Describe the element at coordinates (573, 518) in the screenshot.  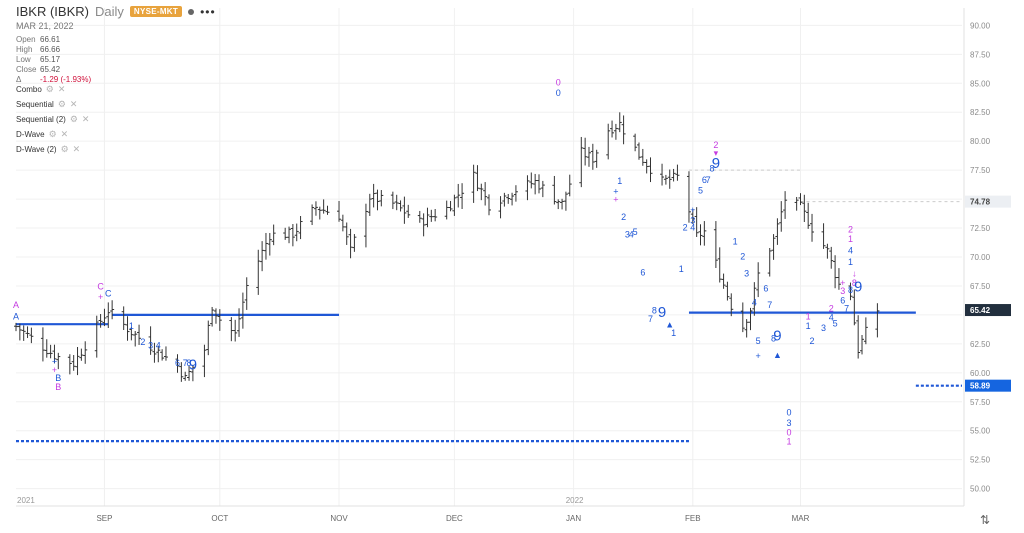
I see `x-tick-label: JAN` at that location.